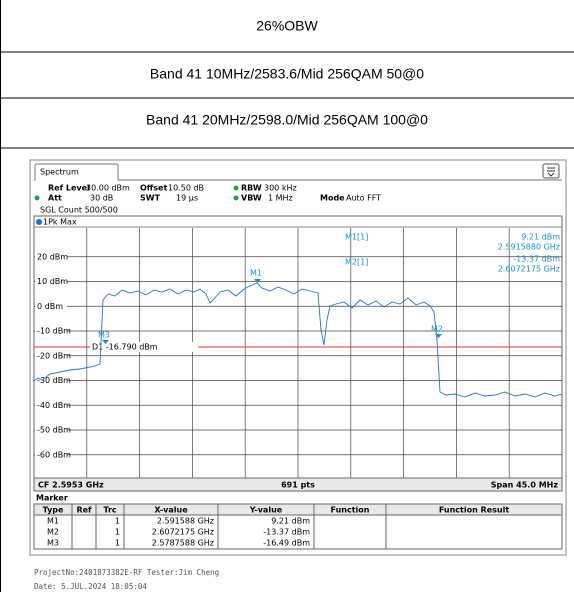 The width and height of the screenshot is (574, 592). What do you see at coordinates (125, 347) in the screenshot?
I see `display-line-label: D1 -16.790 dBm` at bounding box center [125, 347].